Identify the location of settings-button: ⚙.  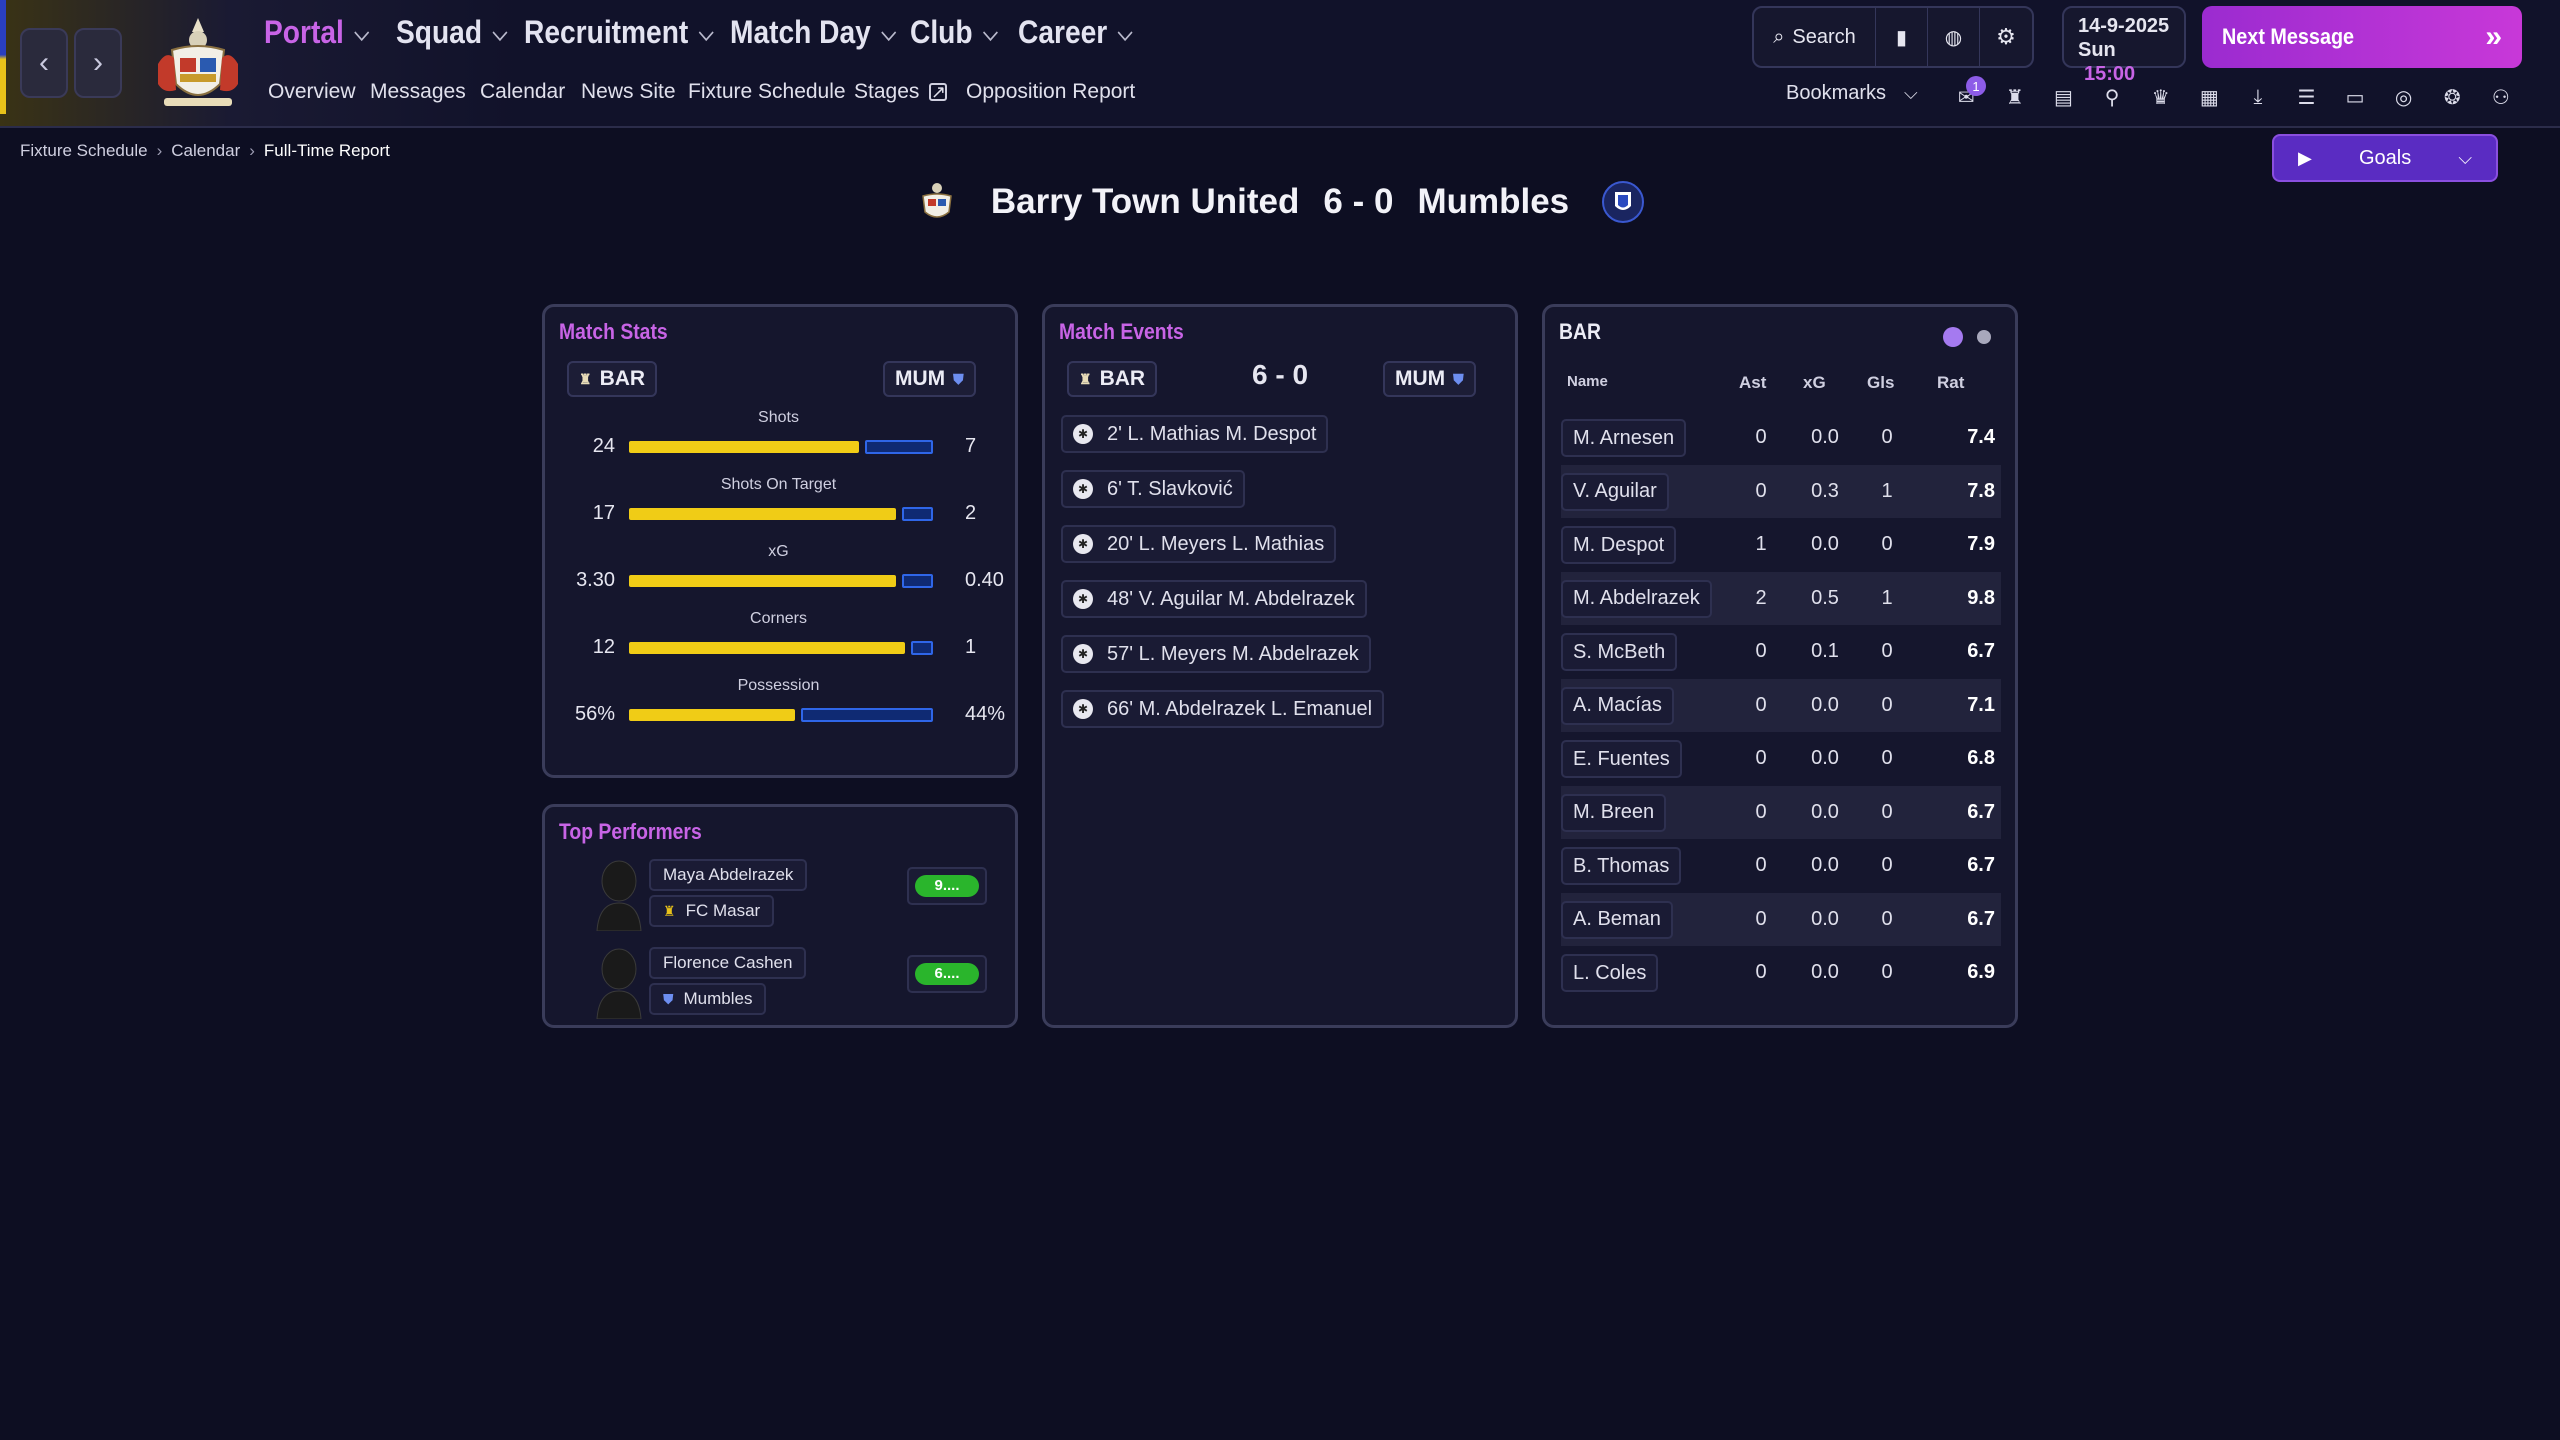
(2006, 37).